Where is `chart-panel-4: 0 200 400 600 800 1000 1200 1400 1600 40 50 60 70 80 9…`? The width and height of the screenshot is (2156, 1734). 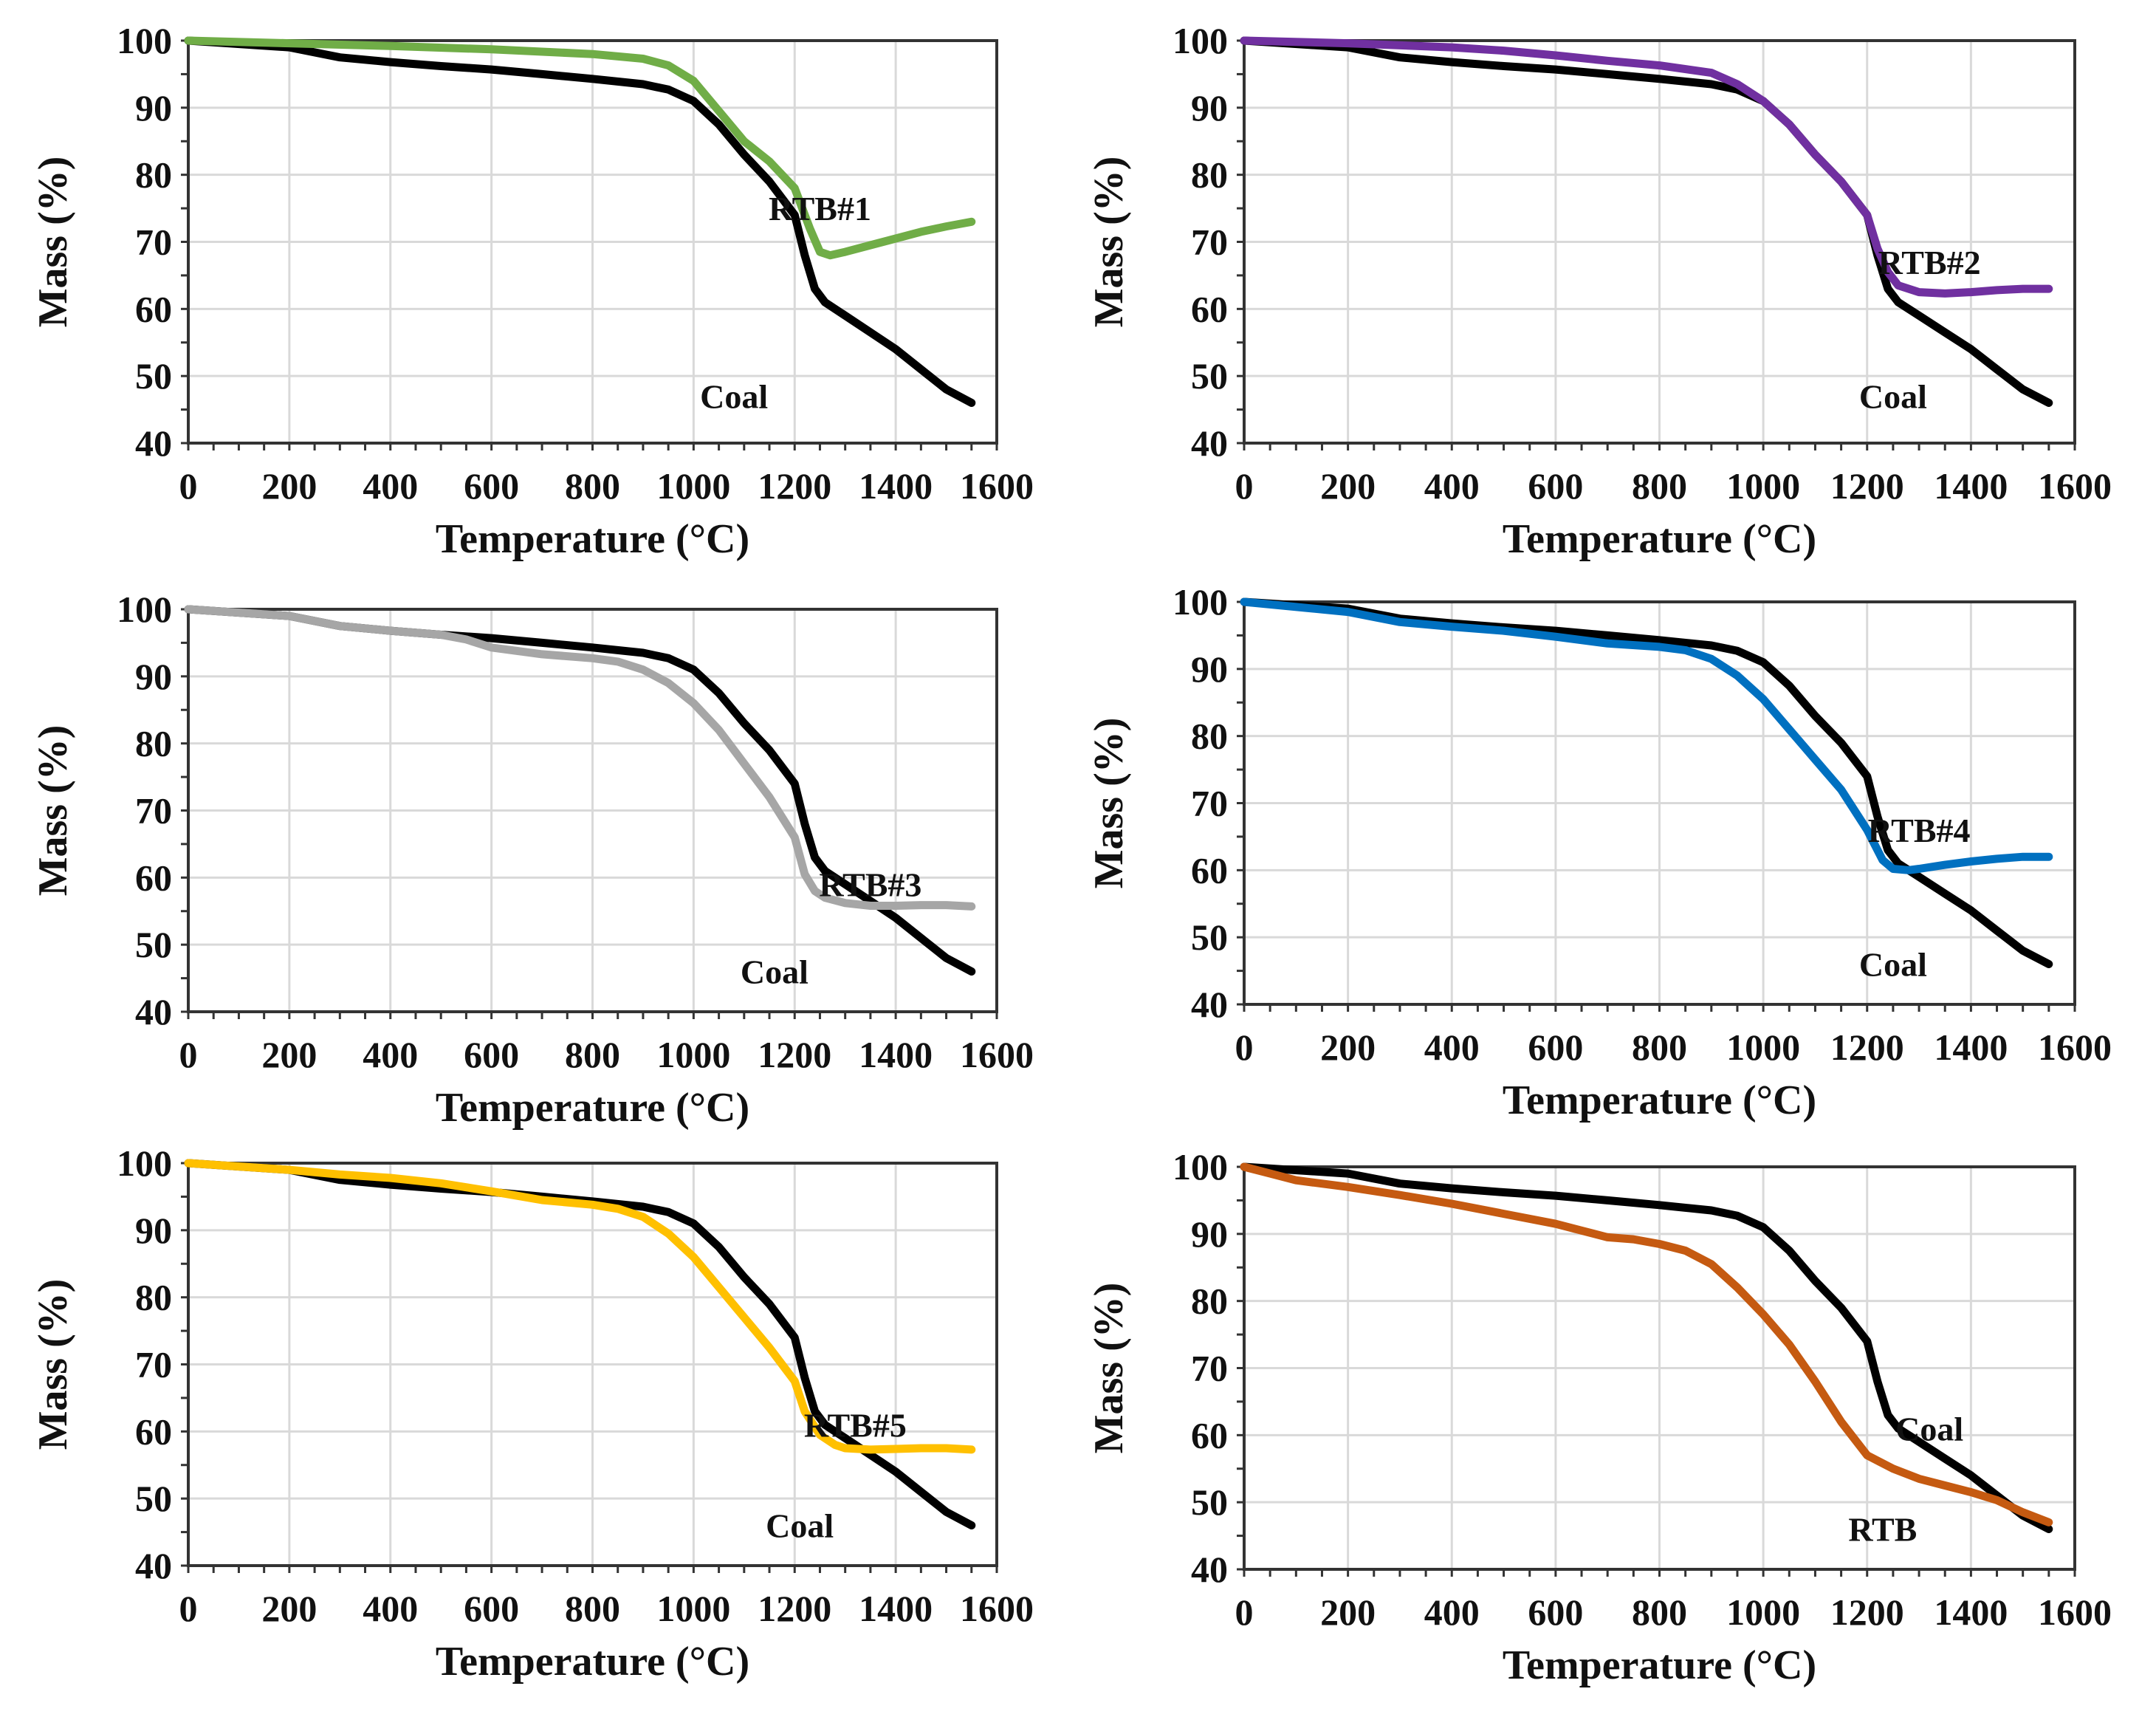 chart-panel-4: 0 200 400 600 800 1000 1200 1400 1600 40 50 60 70 80 9… is located at coordinates (1599, 852).